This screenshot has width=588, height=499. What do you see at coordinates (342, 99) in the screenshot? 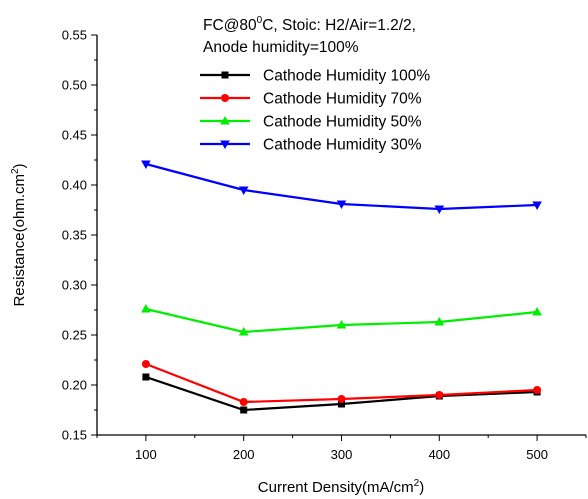
I see `legend-label: Cathode Humidity 70%` at bounding box center [342, 99].